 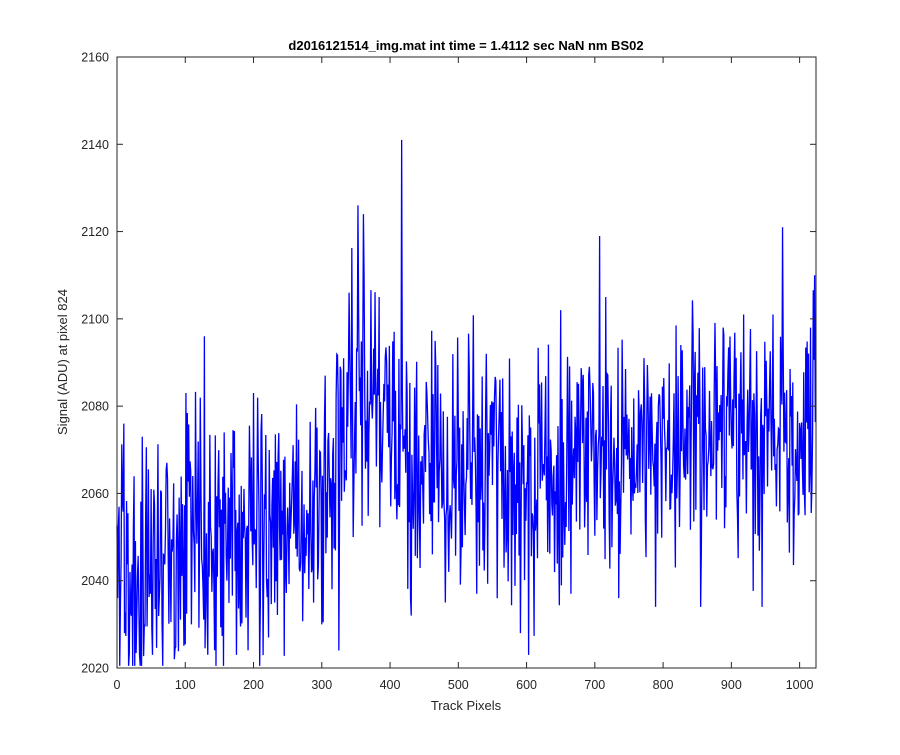 I want to click on x-tick-label: 600, so click(x=526, y=685).